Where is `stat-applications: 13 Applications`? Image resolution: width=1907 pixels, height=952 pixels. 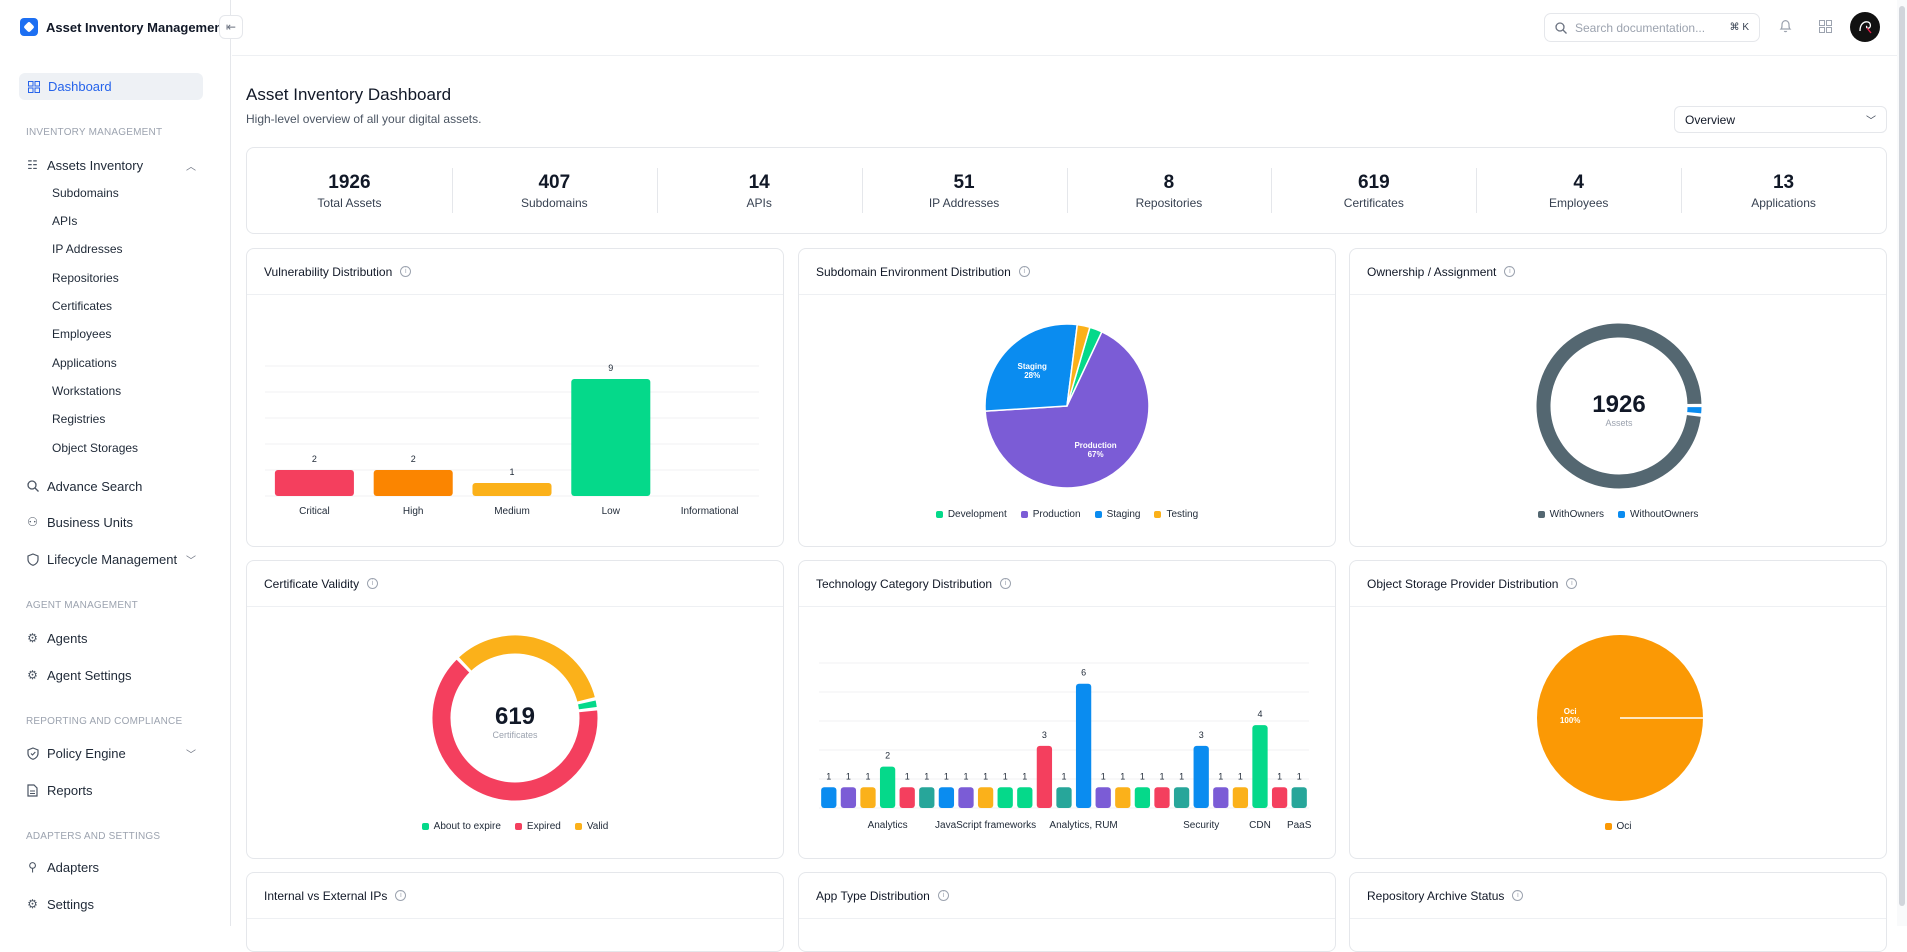
stat-applications: 13 Applications is located at coordinates (1783, 190).